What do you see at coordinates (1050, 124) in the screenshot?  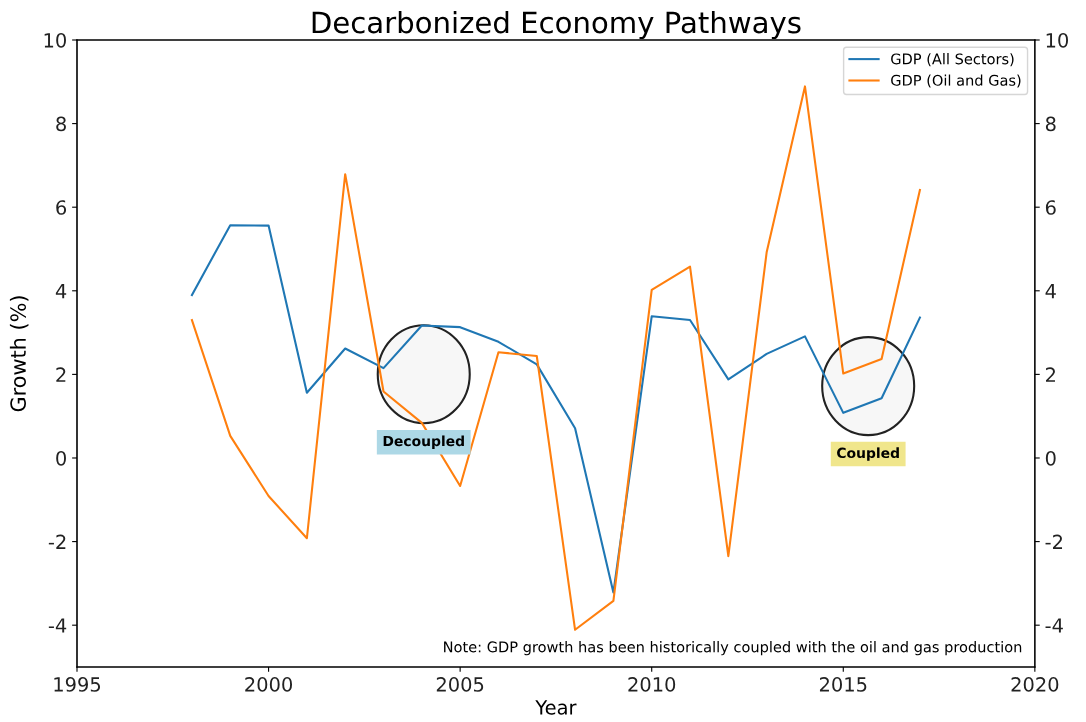 I see `y2-tick-label: 8` at bounding box center [1050, 124].